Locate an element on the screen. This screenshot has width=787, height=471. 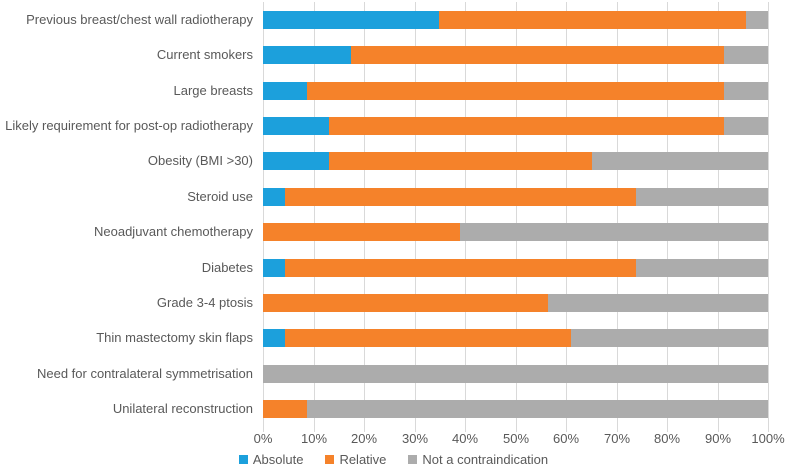
legend-item-not-a-contraindication: Not a contraindication is located at coordinates (478, 459).